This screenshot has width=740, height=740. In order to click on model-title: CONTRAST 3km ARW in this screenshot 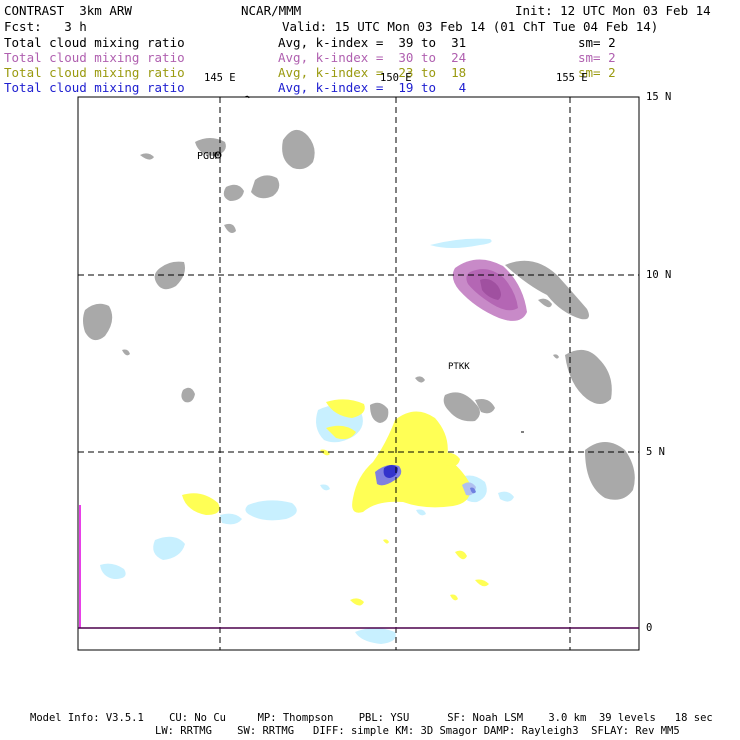, I will do `click(68, 10)`.